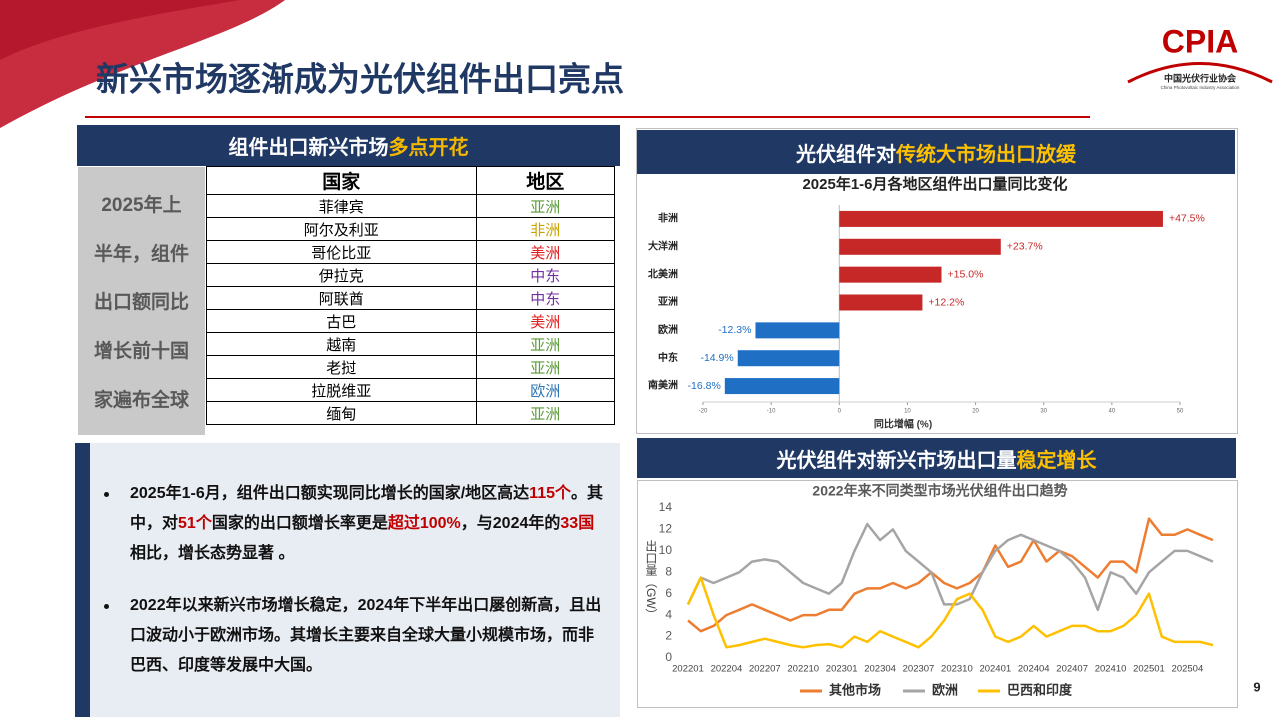 The width and height of the screenshot is (1280, 720). What do you see at coordinates (367, 508) in the screenshot?
I see `bullet-text: 。其中，对` at bounding box center [367, 508].